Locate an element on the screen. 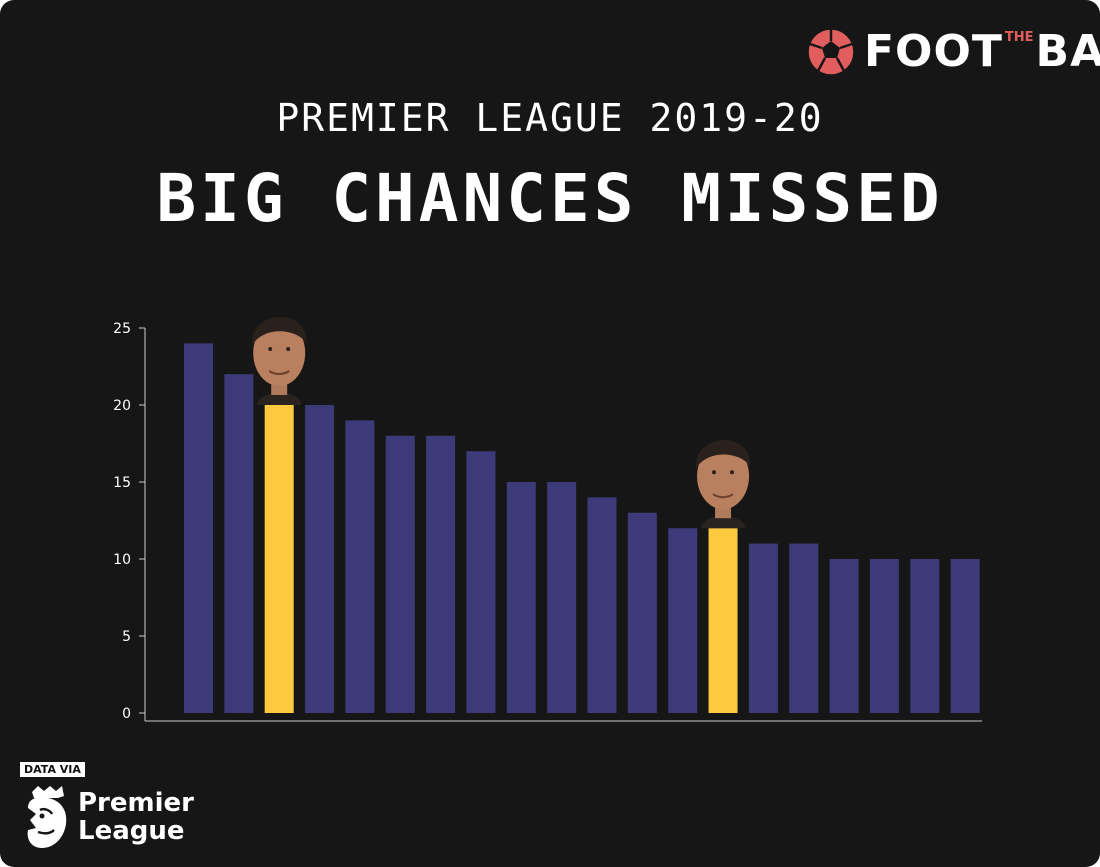  data-via-label: DATA VIA is located at coordinates (52, 769).